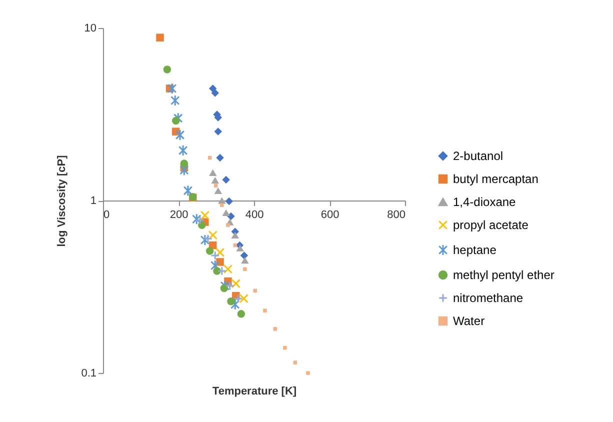 This screenshot has width=613, height=422. I want to click on legend-label: butyl mercaptan, so click(495, 179).